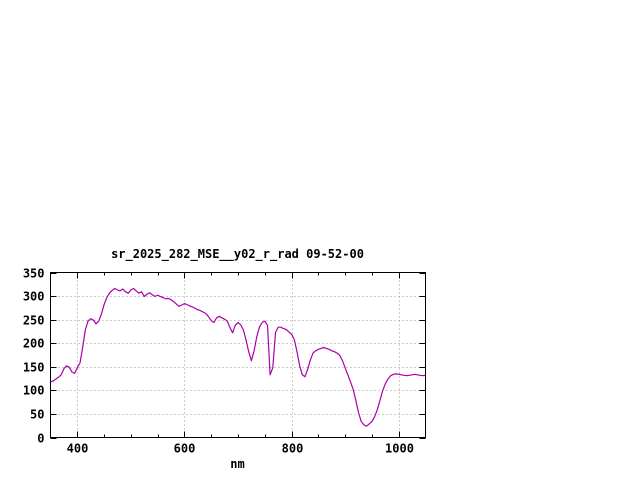 This screenshot has height=480, width=640. I want to click on y-tick-label: 100, so click(34, 391).